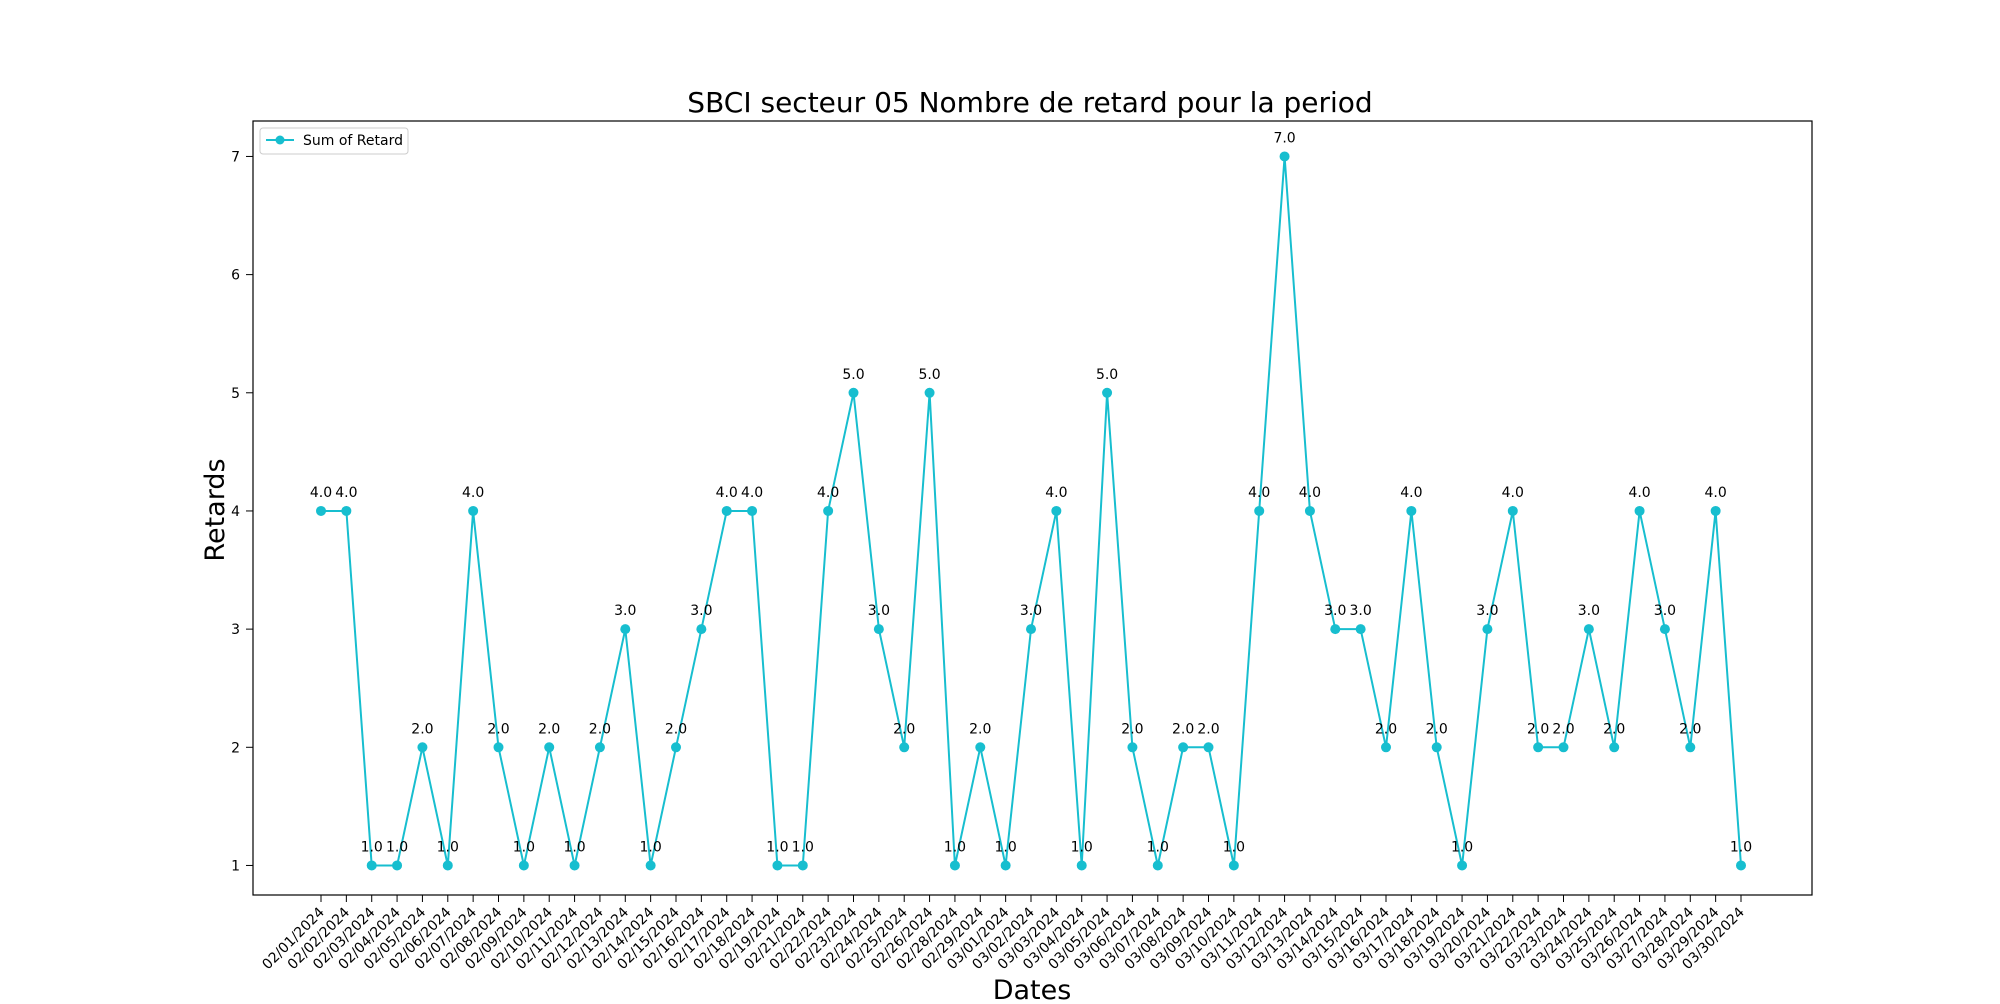 The height and width of the screenshot is (1004, 2000). What do you see at coordinates (235, 512) in the screenshot?
I see `y-tick-label: 4` at bounding box center [235, 512].